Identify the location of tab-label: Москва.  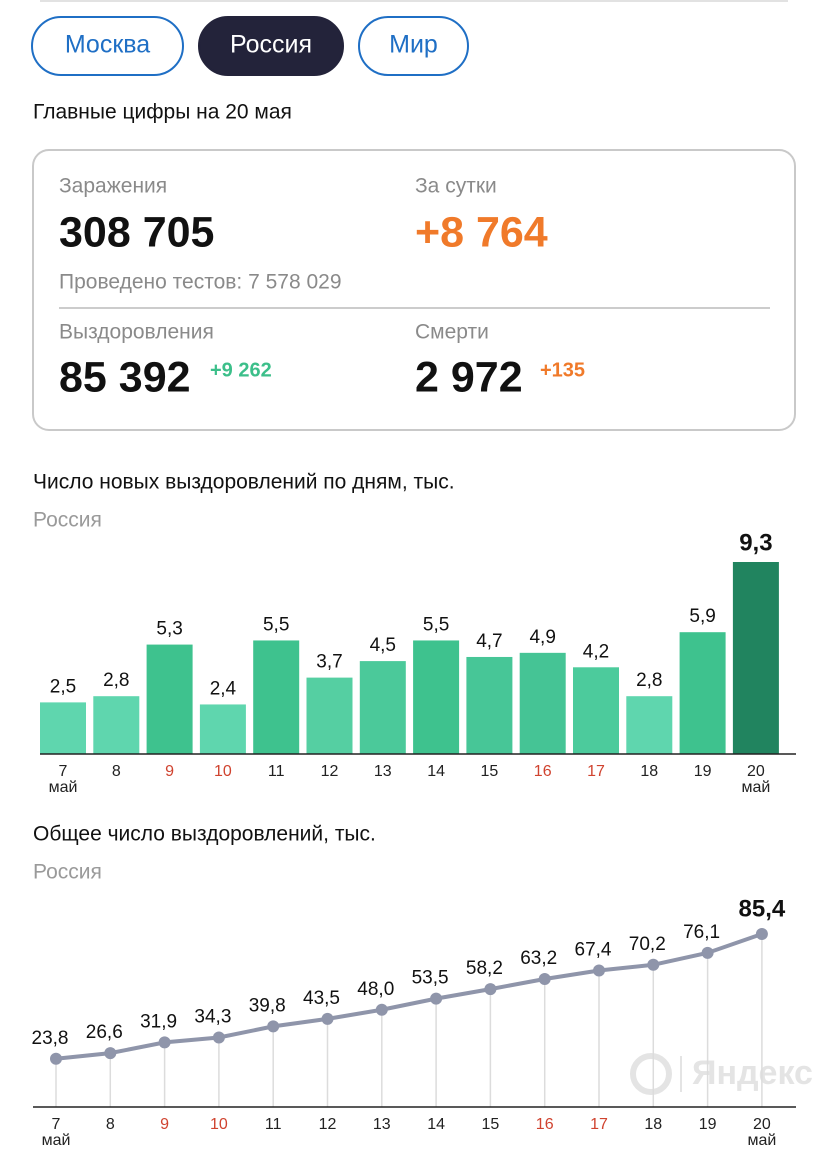
(107, 45).